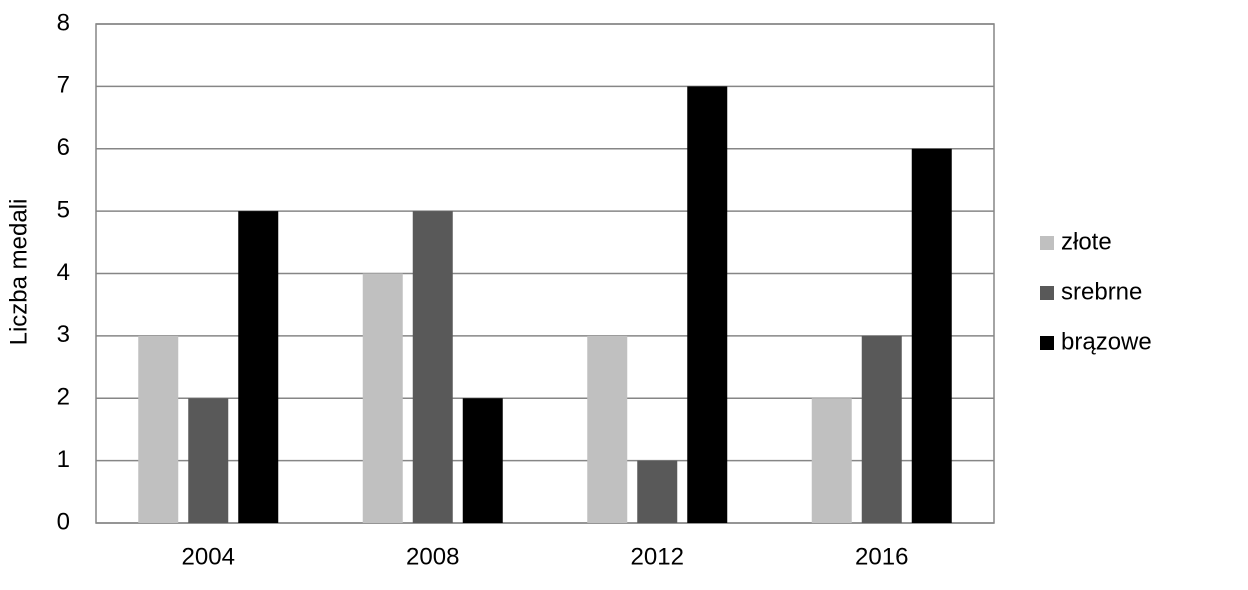 The width and height of the screenshot is (1248, 590). Describe the element at coordinates (18, 272) in the screenshot. I see `y-axis-label: Liczba medali` at that location.